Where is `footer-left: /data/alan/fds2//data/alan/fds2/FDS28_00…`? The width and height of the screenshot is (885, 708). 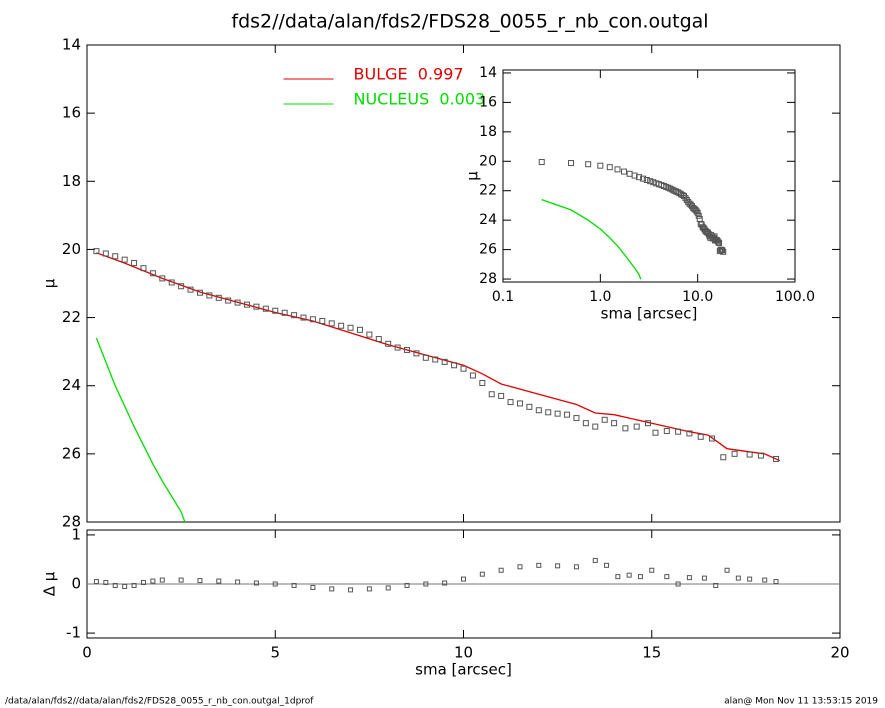
footer-left: /data/alan/fds2//data/alan/fds2/FDS28_00… is located at coordinates (159, 702).